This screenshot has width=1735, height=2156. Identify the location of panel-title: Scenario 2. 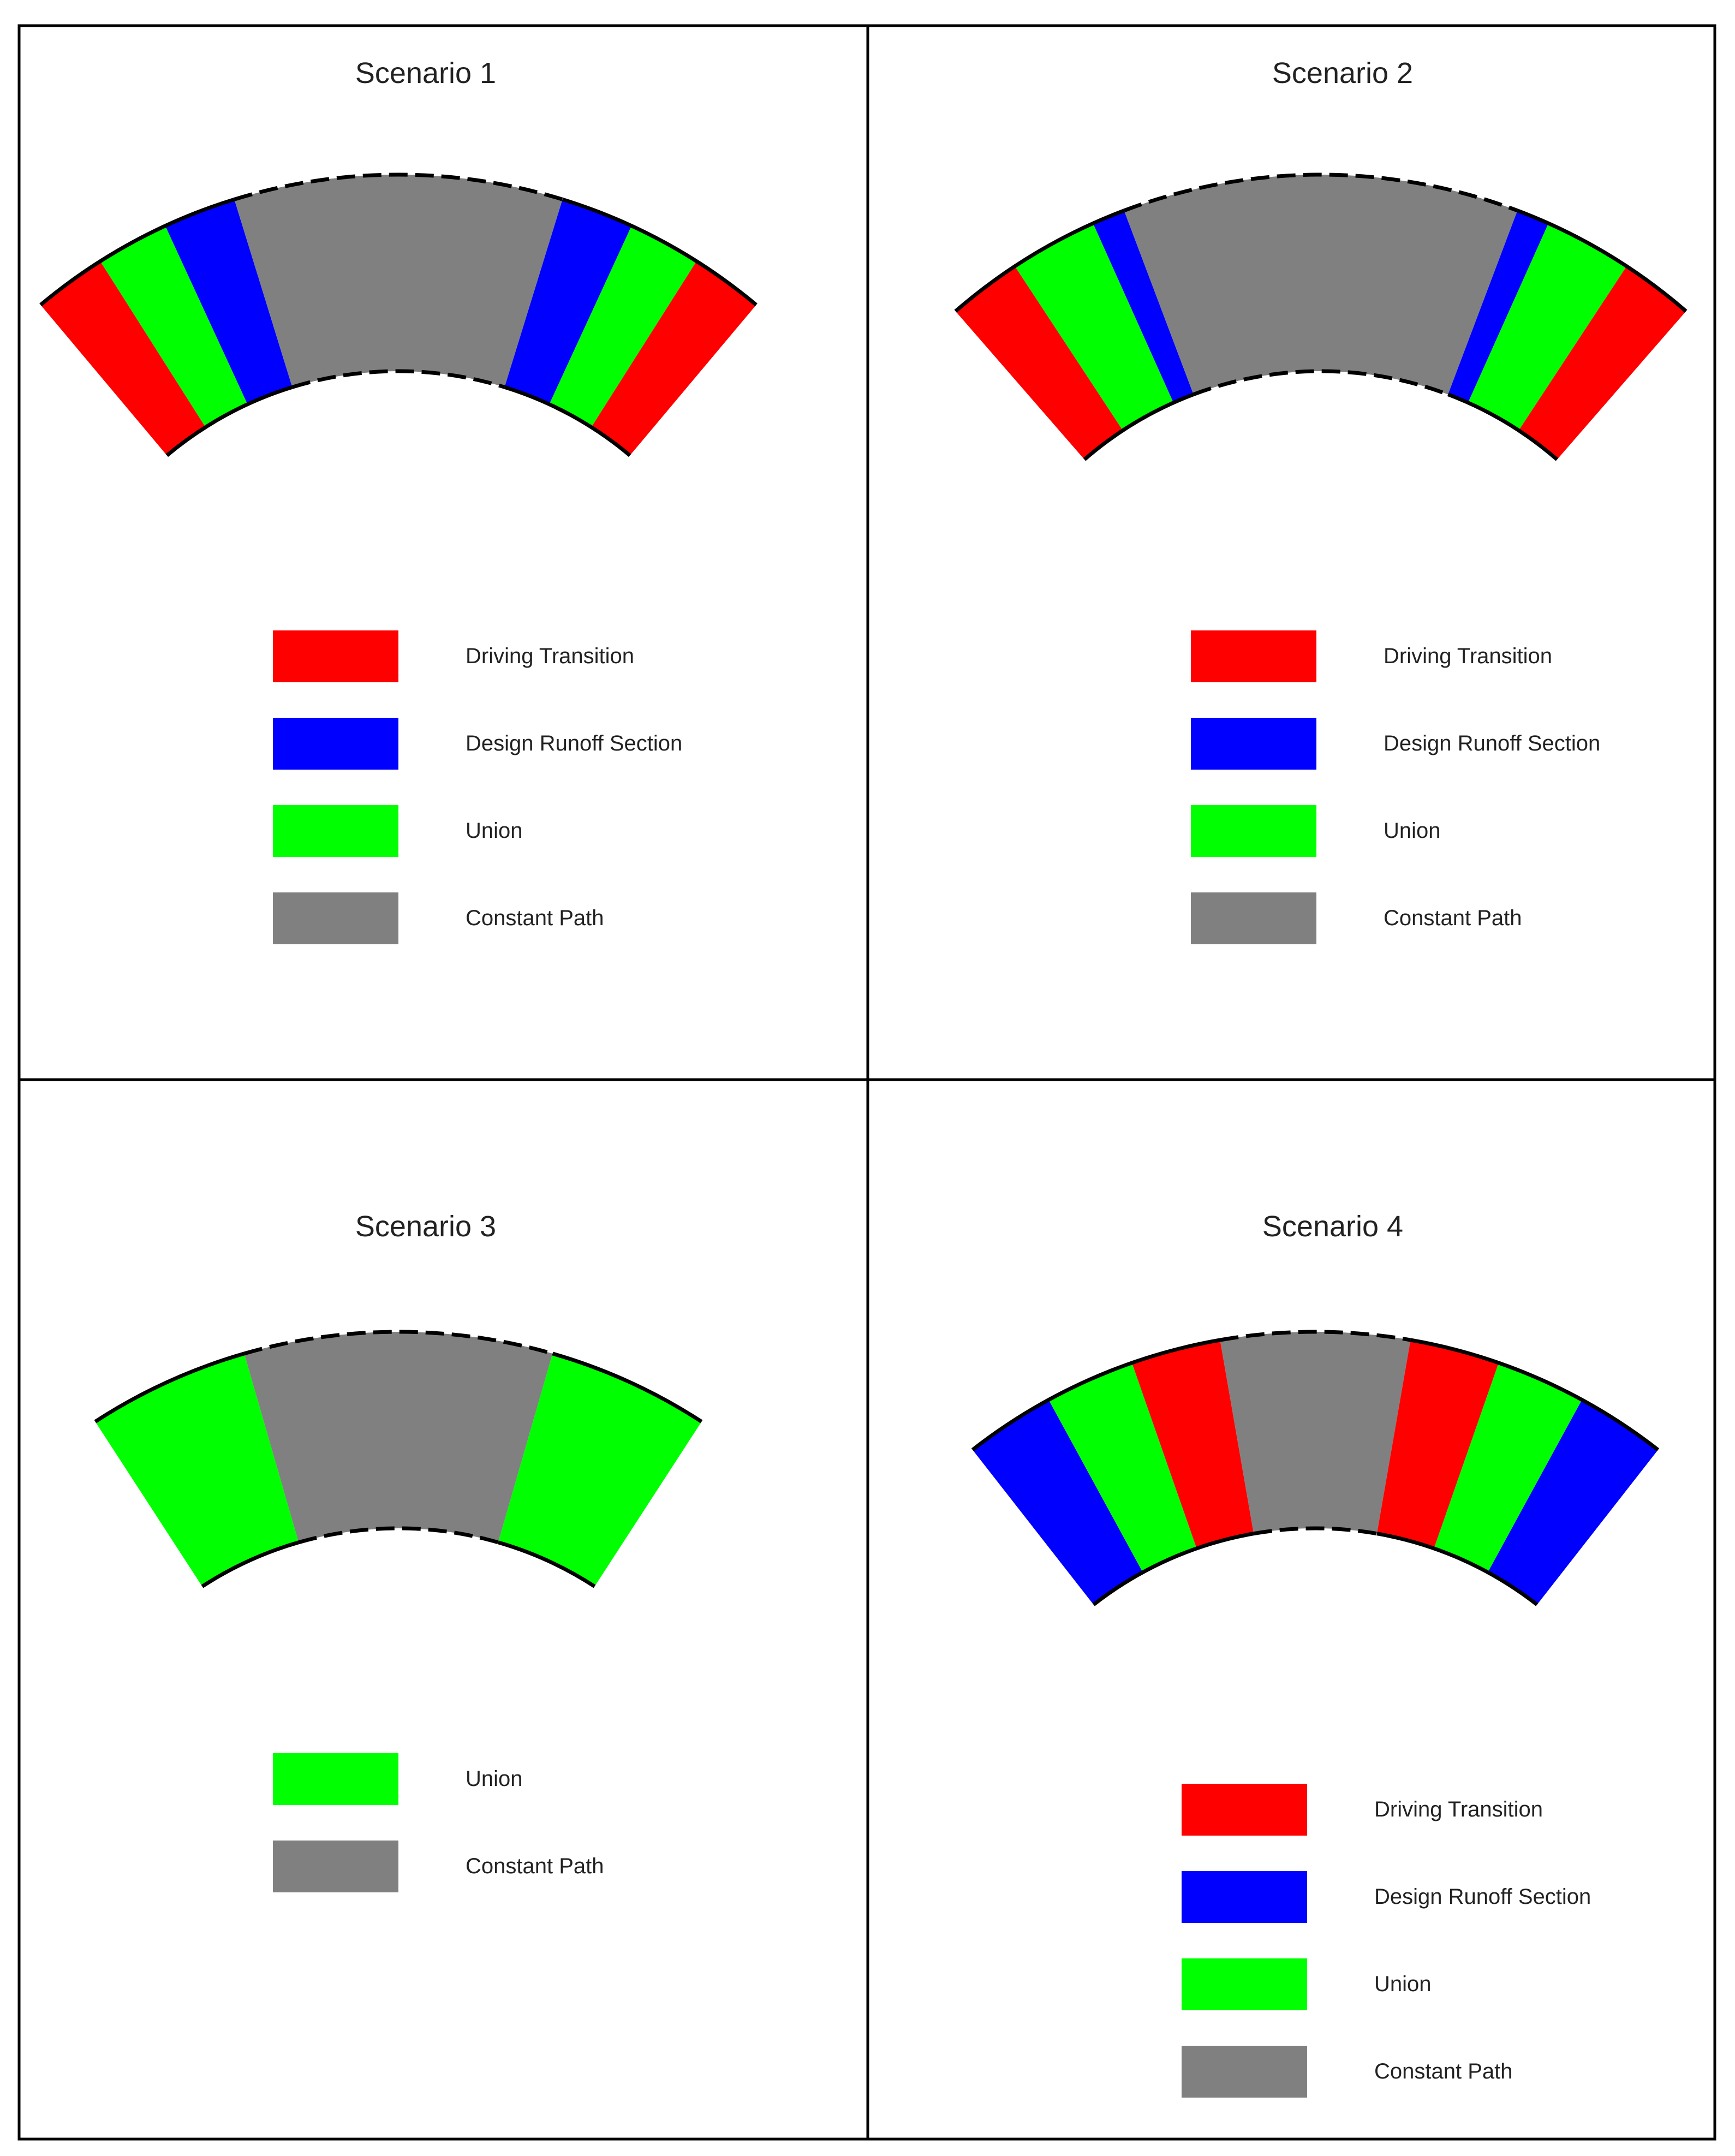
(1342, 73).